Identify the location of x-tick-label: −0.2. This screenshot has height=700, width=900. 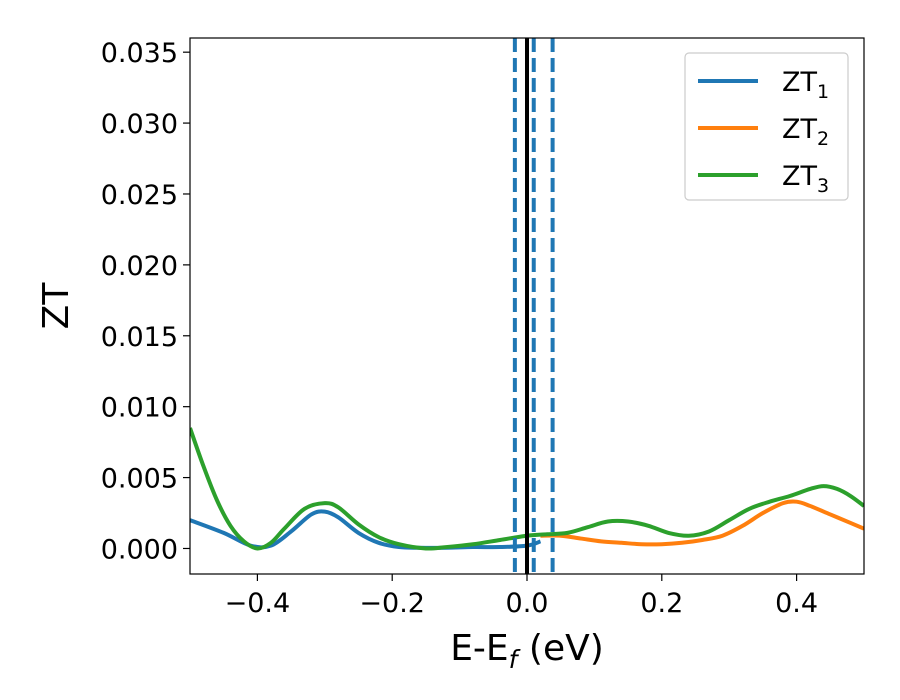
(392, 603).